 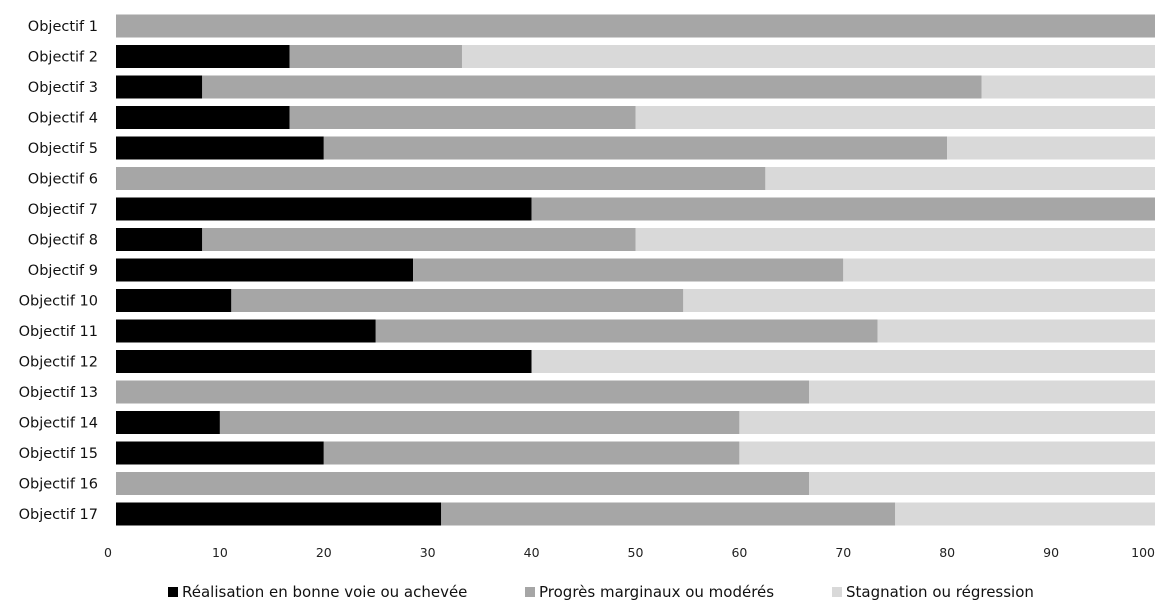 What do you see at coordinates (457, 300) in the screenshot?
I see `bar-segment-objectif-10-progres-marginaux-ou-moderes` at bounding box center [457, 300].